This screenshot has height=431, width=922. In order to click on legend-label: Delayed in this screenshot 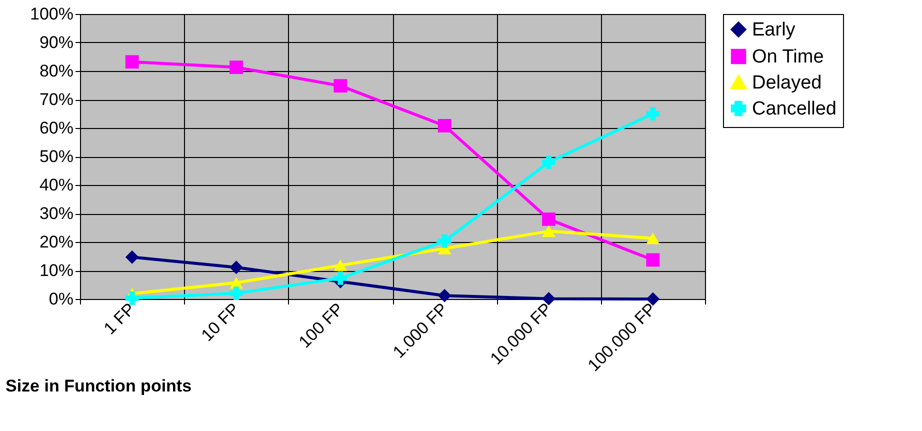, I will do `click(787, 83)`.